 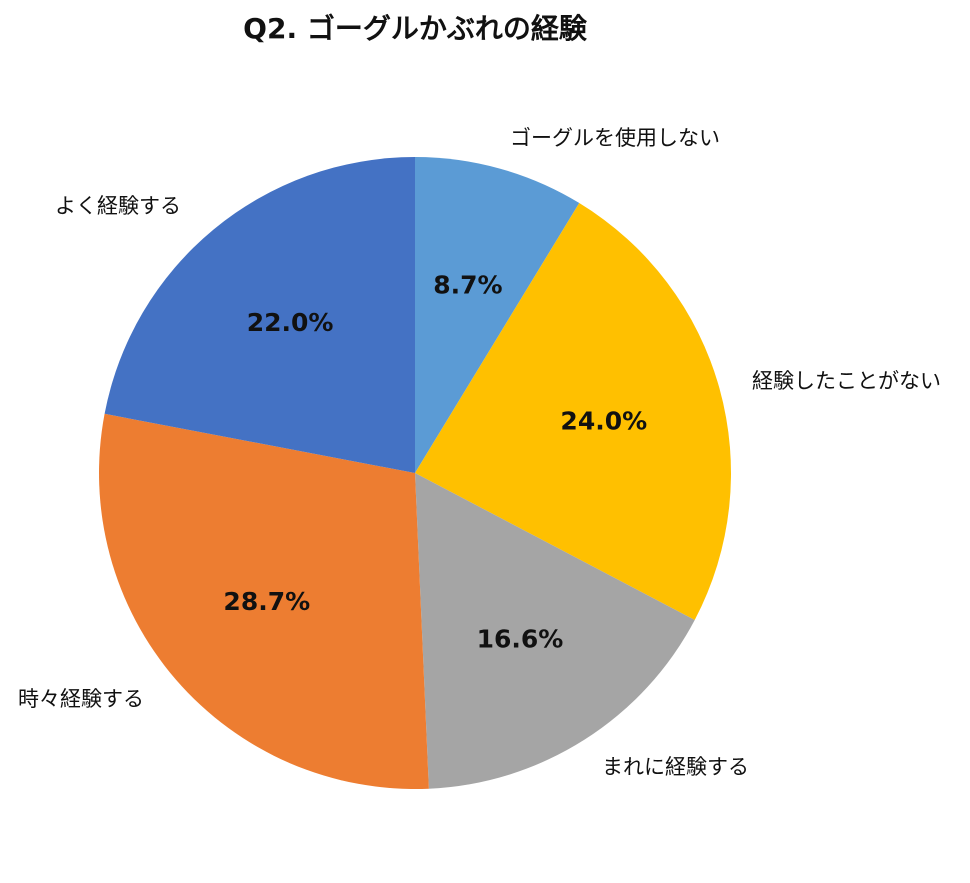 I want to click on data-label-sometimes: 28.7%, so click(x=266, y=601).